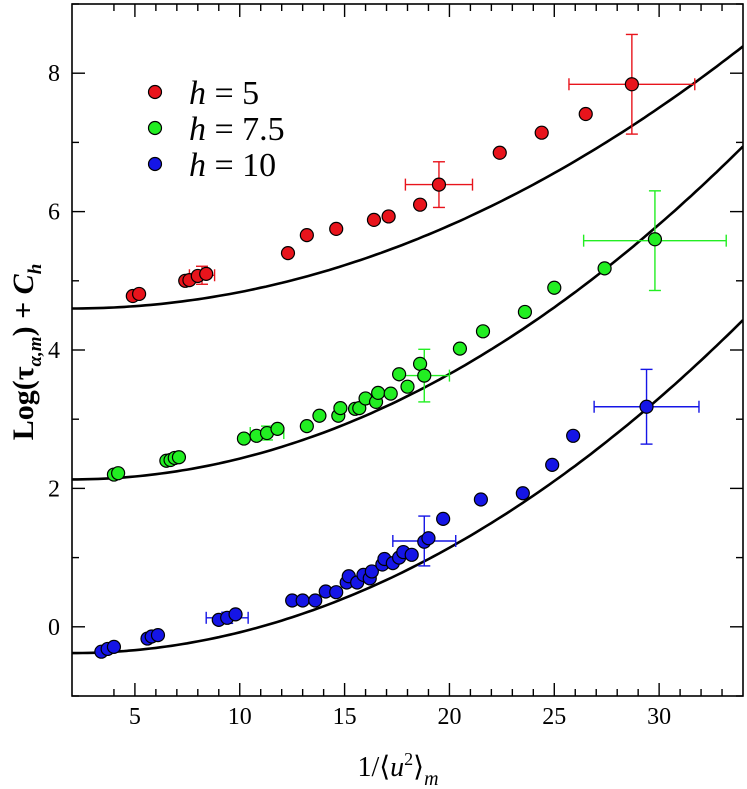 This screenshot has width=747, height=789. Describe the element at coordinates (554, 717) in the screenshot. I see `x-tick-label: 25` at that location.